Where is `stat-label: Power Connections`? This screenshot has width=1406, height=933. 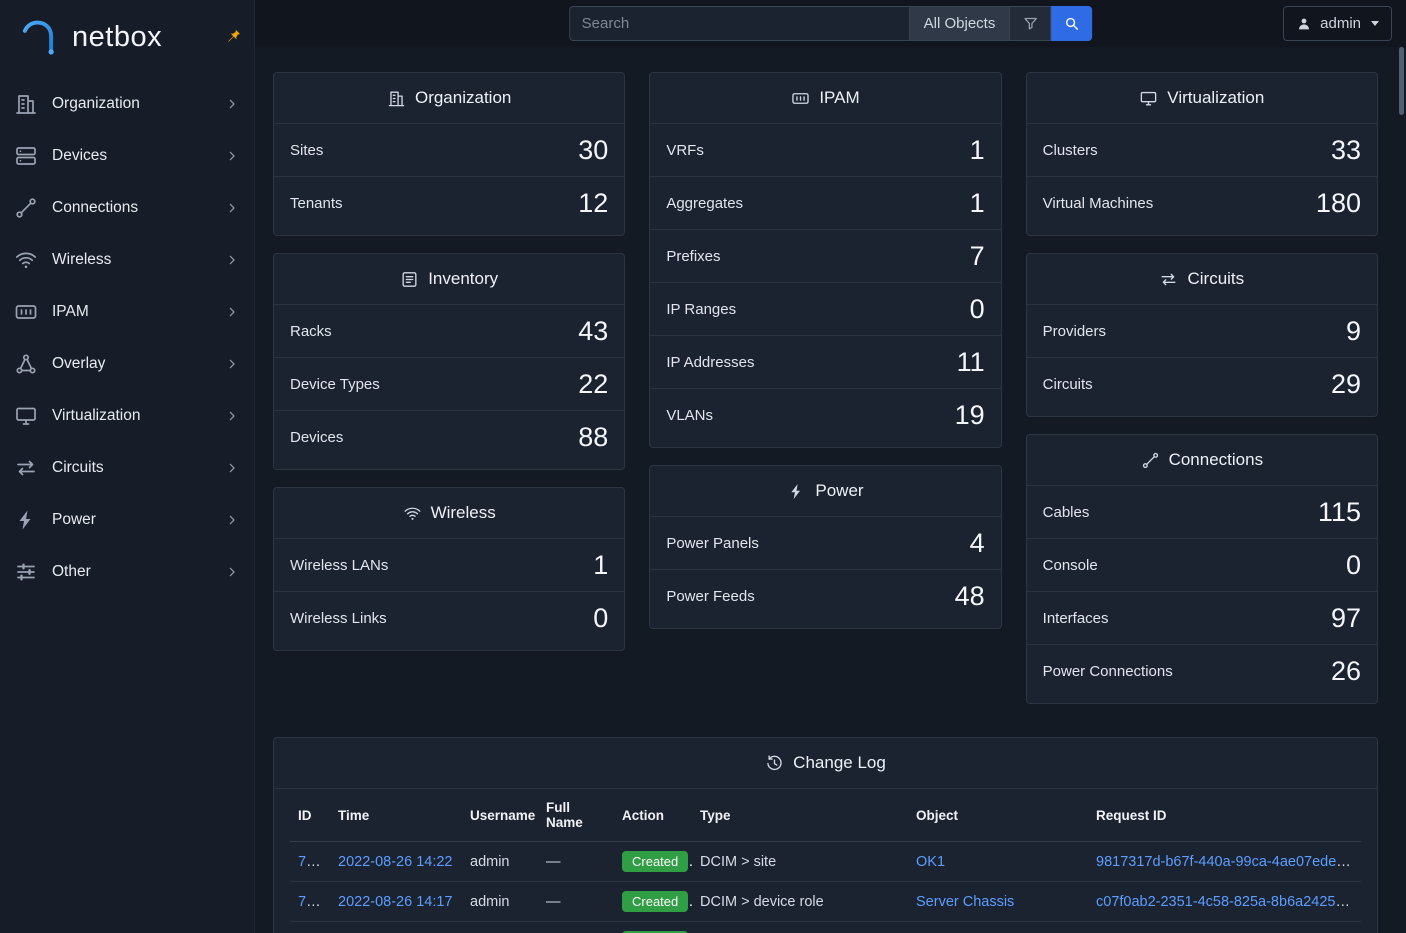
stat-label: Power Connections is located at coordinates (1107, 671).